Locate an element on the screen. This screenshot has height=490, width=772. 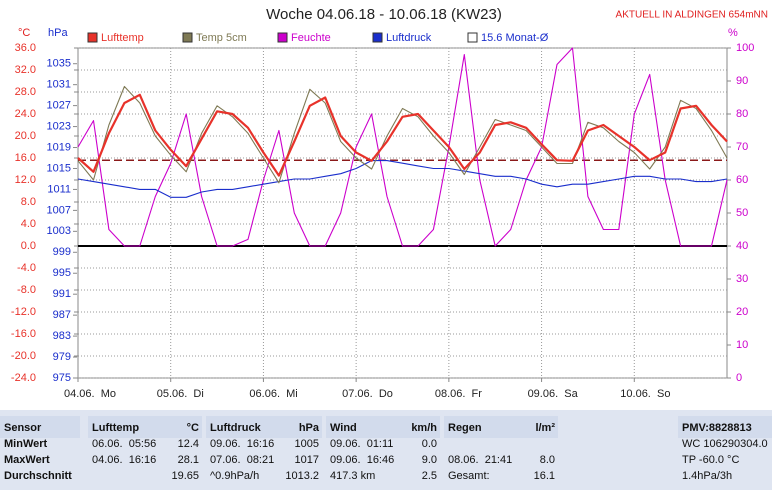
y2-tick-label: 10 is located at coordinates (742, 345).